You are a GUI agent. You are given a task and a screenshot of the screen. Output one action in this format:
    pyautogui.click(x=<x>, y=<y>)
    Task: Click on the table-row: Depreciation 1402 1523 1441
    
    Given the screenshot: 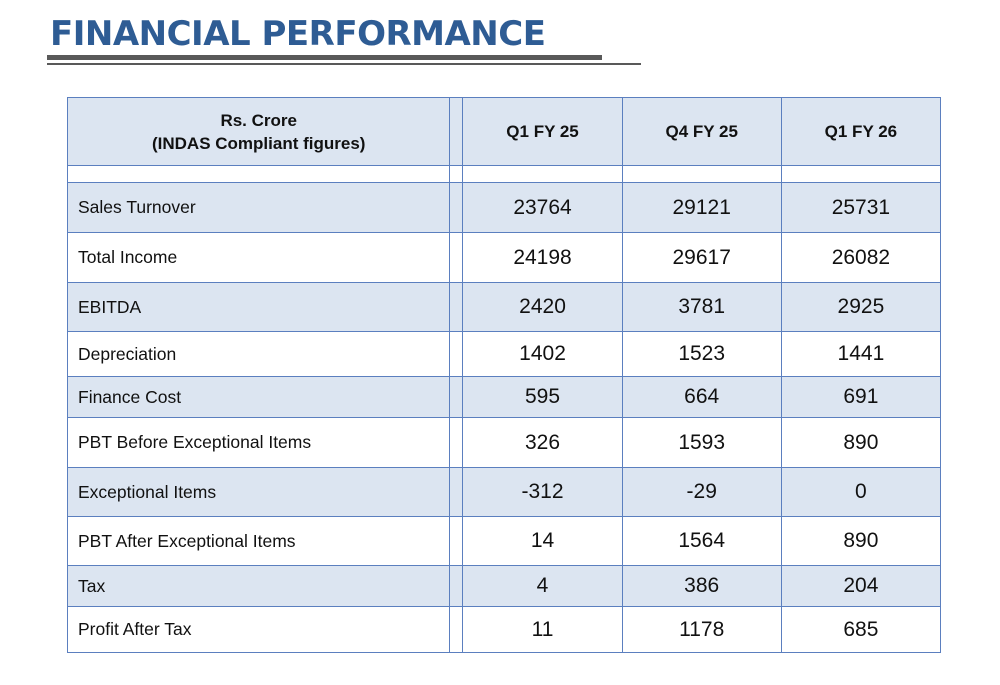 What is the action you would take?
    pyautogui.click(x=504, y=354)
    